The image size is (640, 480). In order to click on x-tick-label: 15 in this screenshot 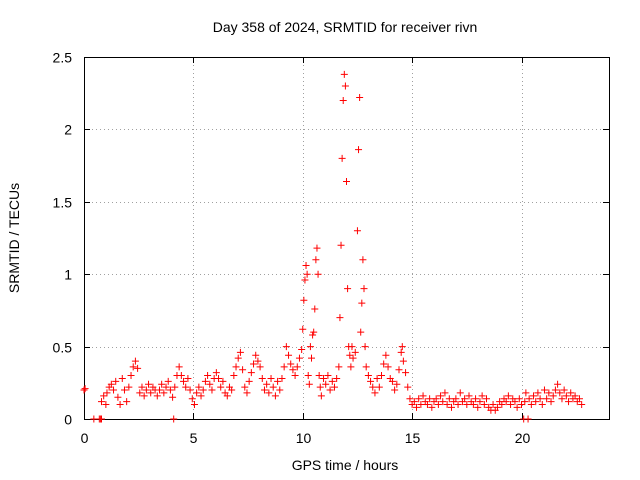, I will do `click(413, 438)`.